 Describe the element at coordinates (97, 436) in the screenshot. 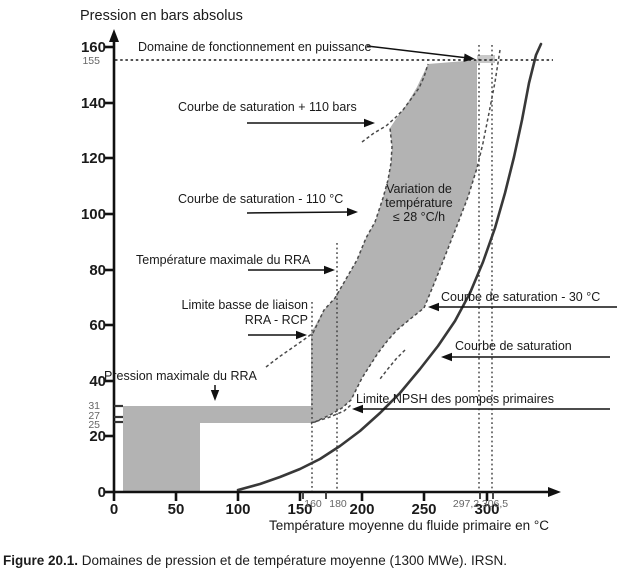

I see `y-tick-20: 20` at that location.